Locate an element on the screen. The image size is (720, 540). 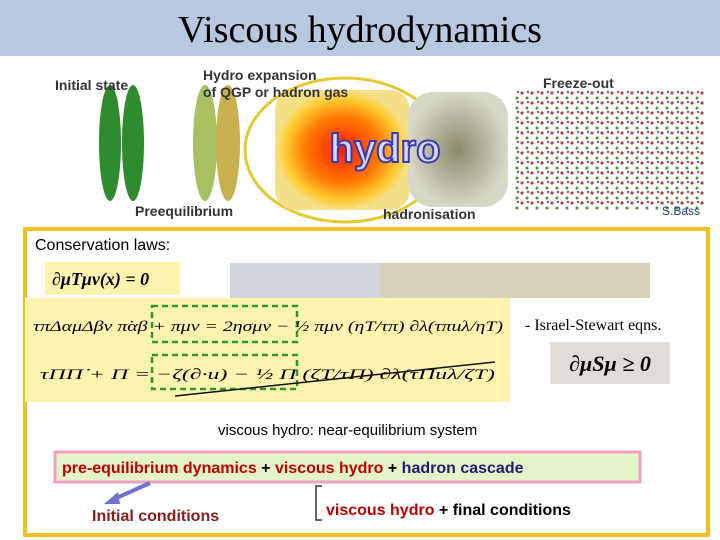
equation: ∂μSμ ≥ 0 is located at coordinates (610, 363).